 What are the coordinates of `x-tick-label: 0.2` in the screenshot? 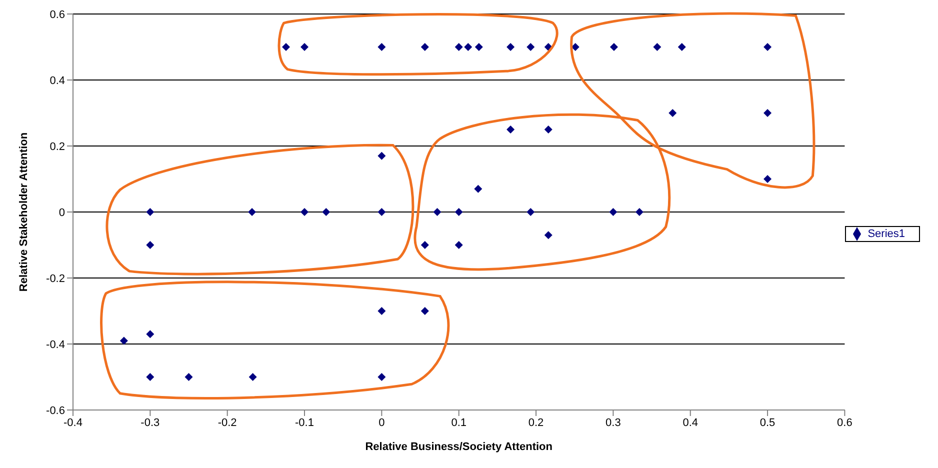 It's located at (536, 422).